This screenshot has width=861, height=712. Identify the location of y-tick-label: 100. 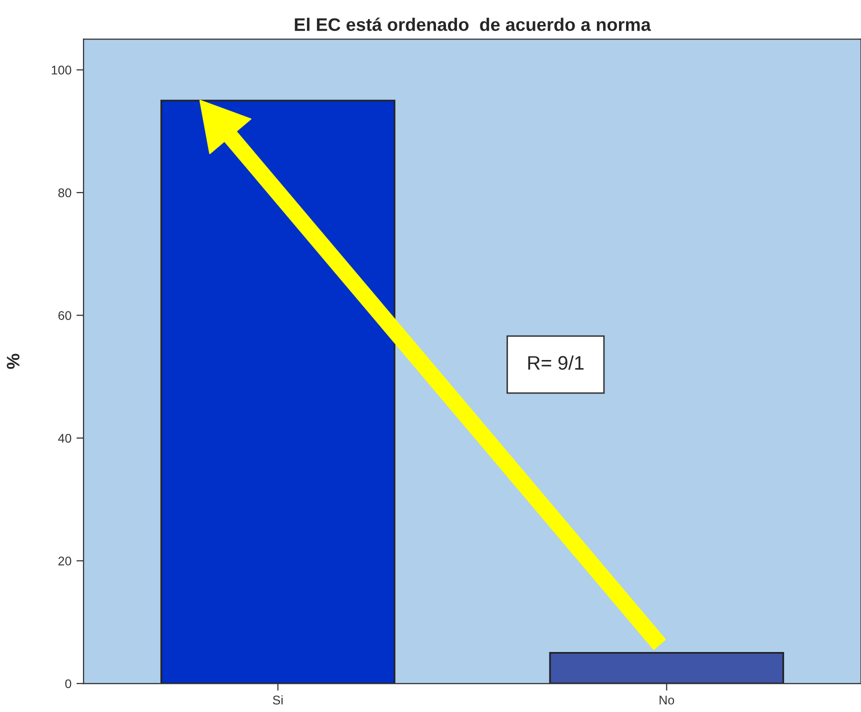
(62, 70).